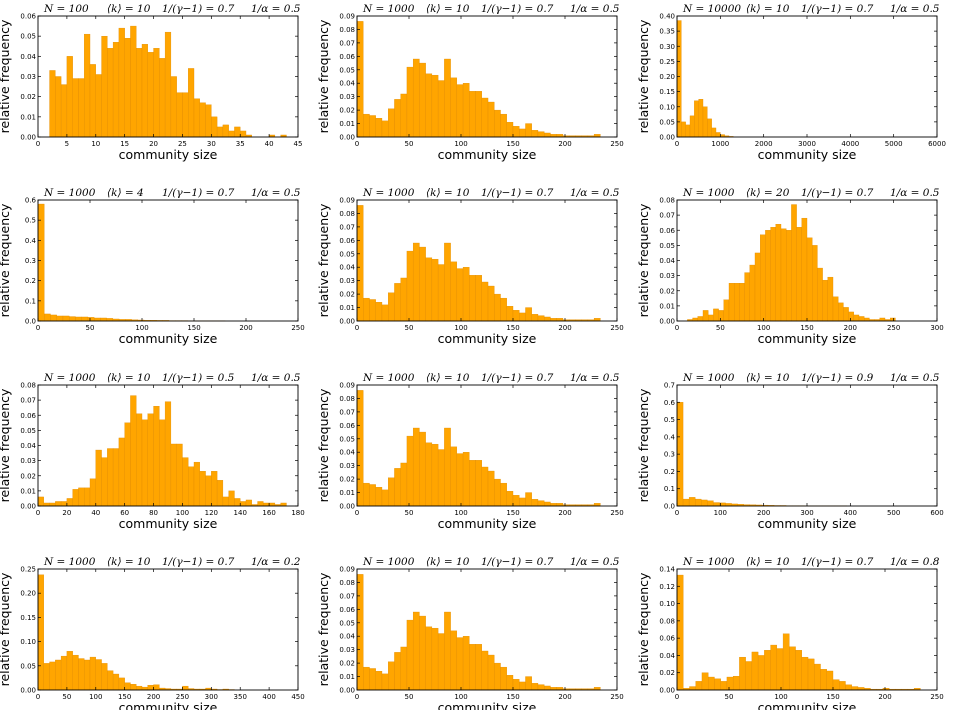 The image size is (955, 710). What do you see at coordinates (460, 513) in the screenshot?
I see `x-tick-label: 100` at bounding box center [460, 513].